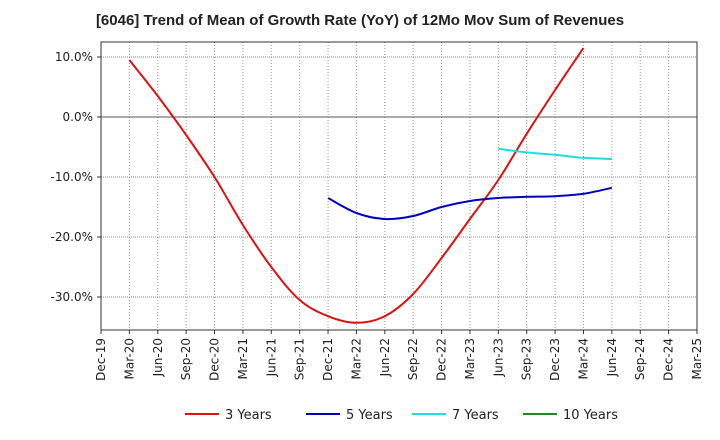 The height and width of the screenshot is (440, 720). Describe the element at coordinates (356, 358) in the screenshot. I see `x-tick-label: Mar-22` at that location.